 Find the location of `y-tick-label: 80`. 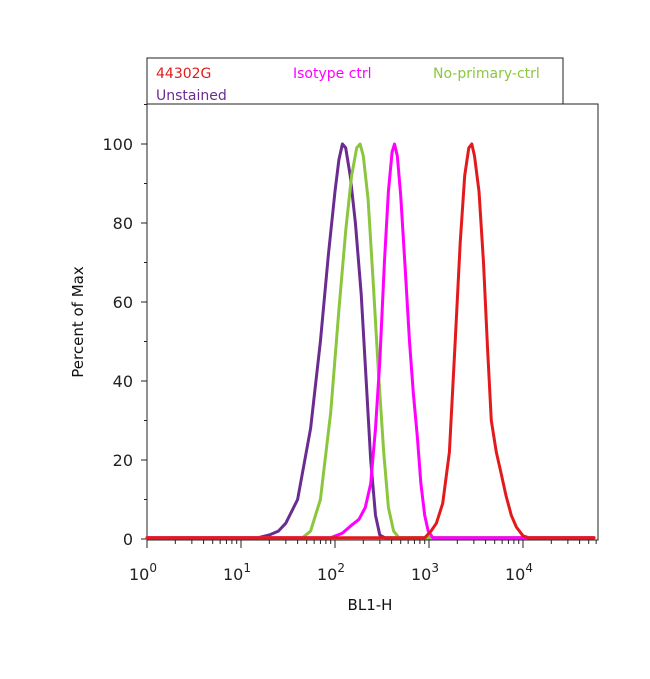

y-tick-label: 80 is located at coordinates (123, 223).